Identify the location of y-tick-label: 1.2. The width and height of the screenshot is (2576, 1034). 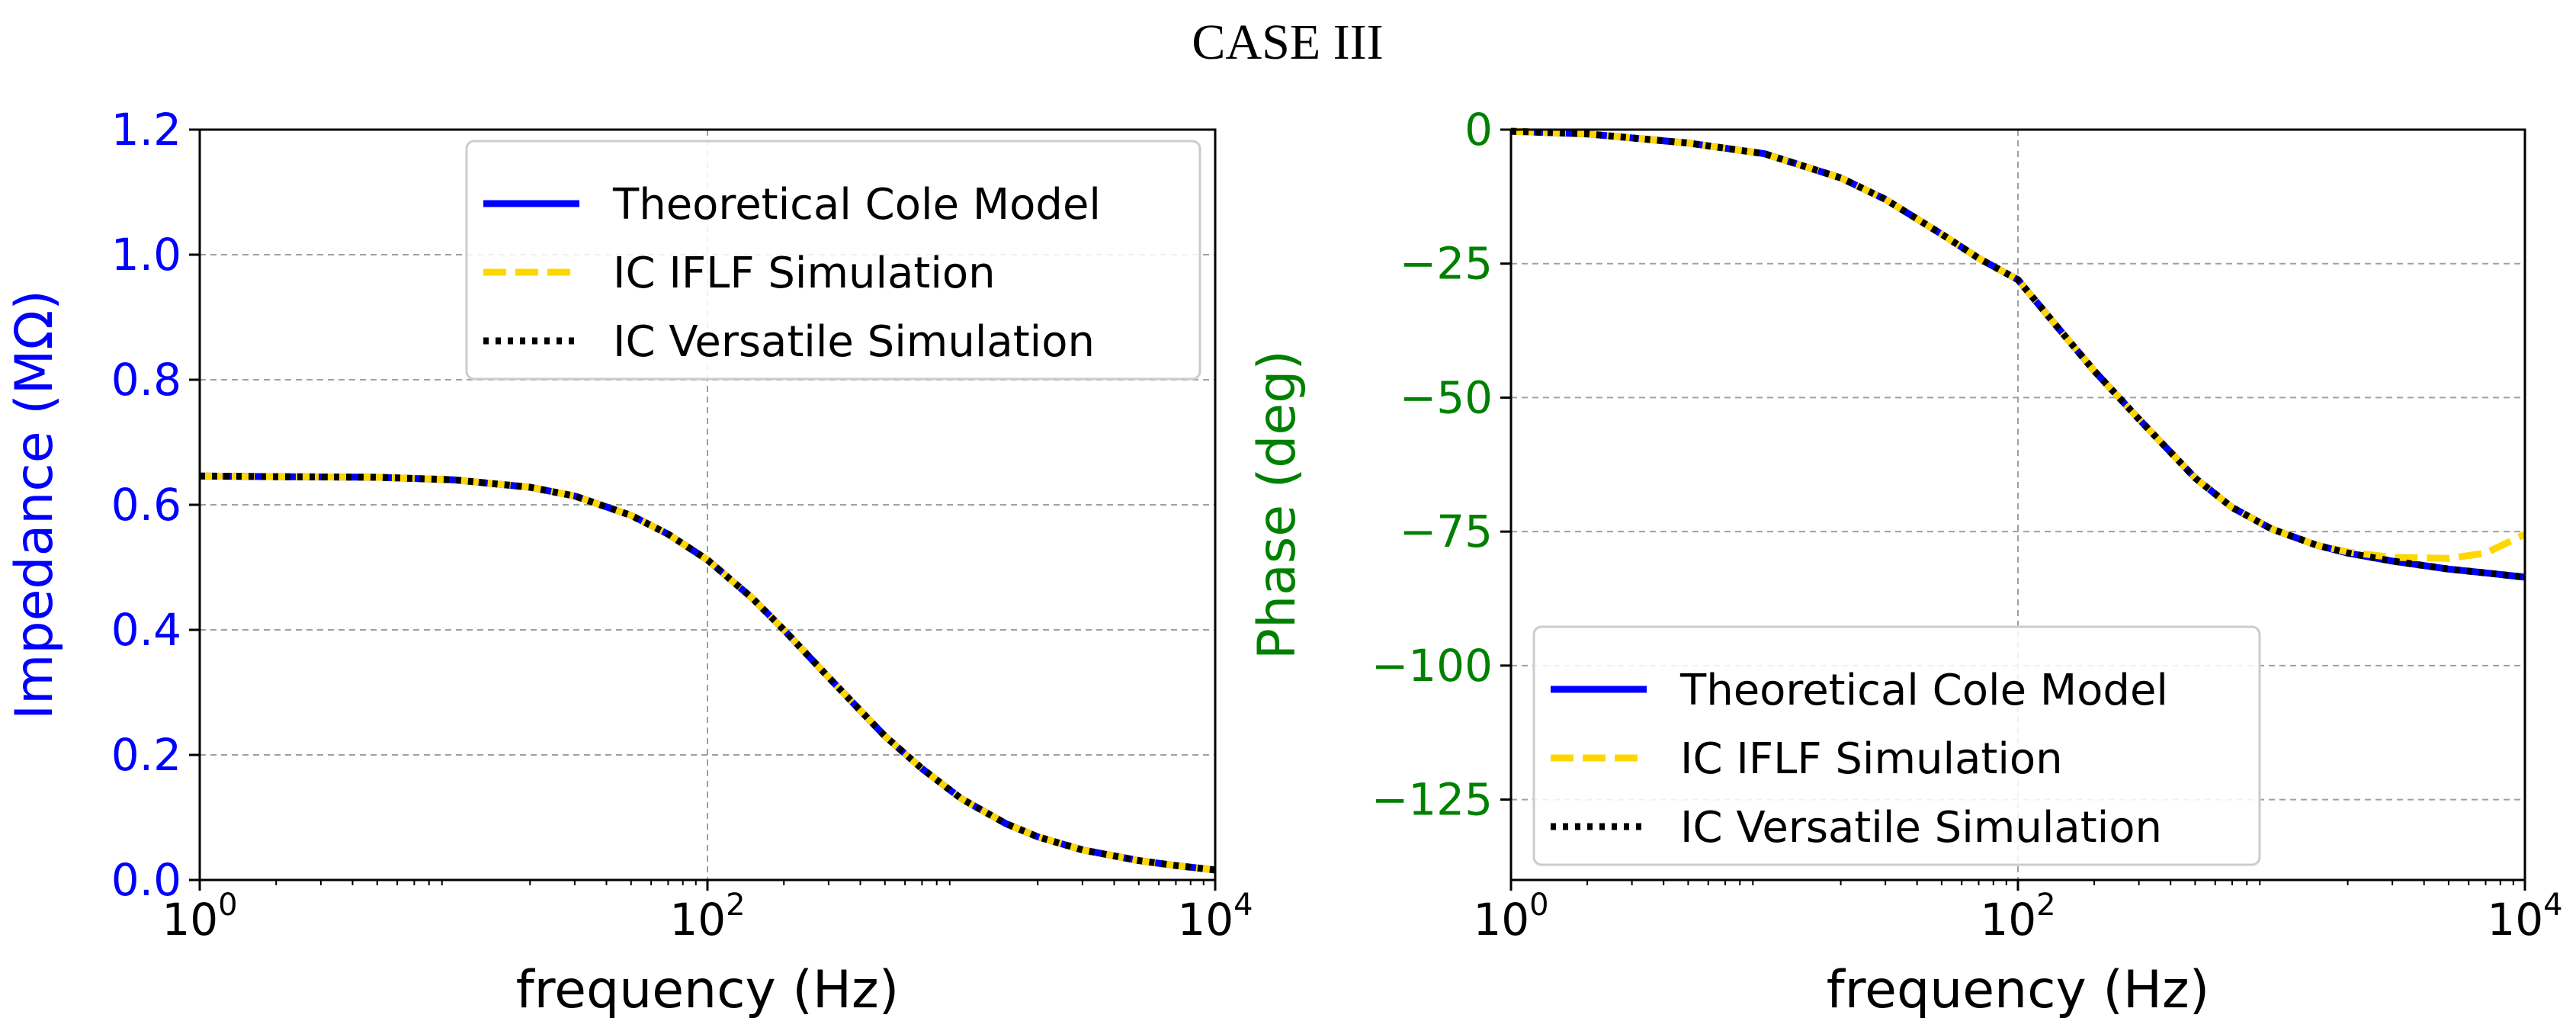
(146, 130).